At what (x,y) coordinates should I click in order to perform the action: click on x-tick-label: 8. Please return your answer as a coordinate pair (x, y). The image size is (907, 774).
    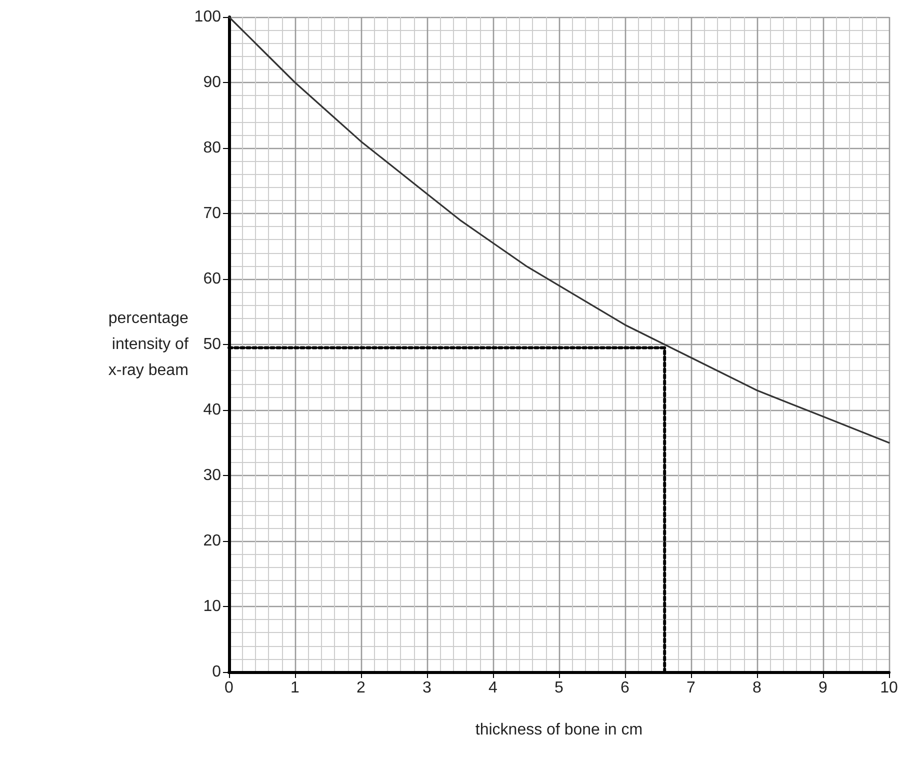
    Looking at the image, I should click on (757, 688).